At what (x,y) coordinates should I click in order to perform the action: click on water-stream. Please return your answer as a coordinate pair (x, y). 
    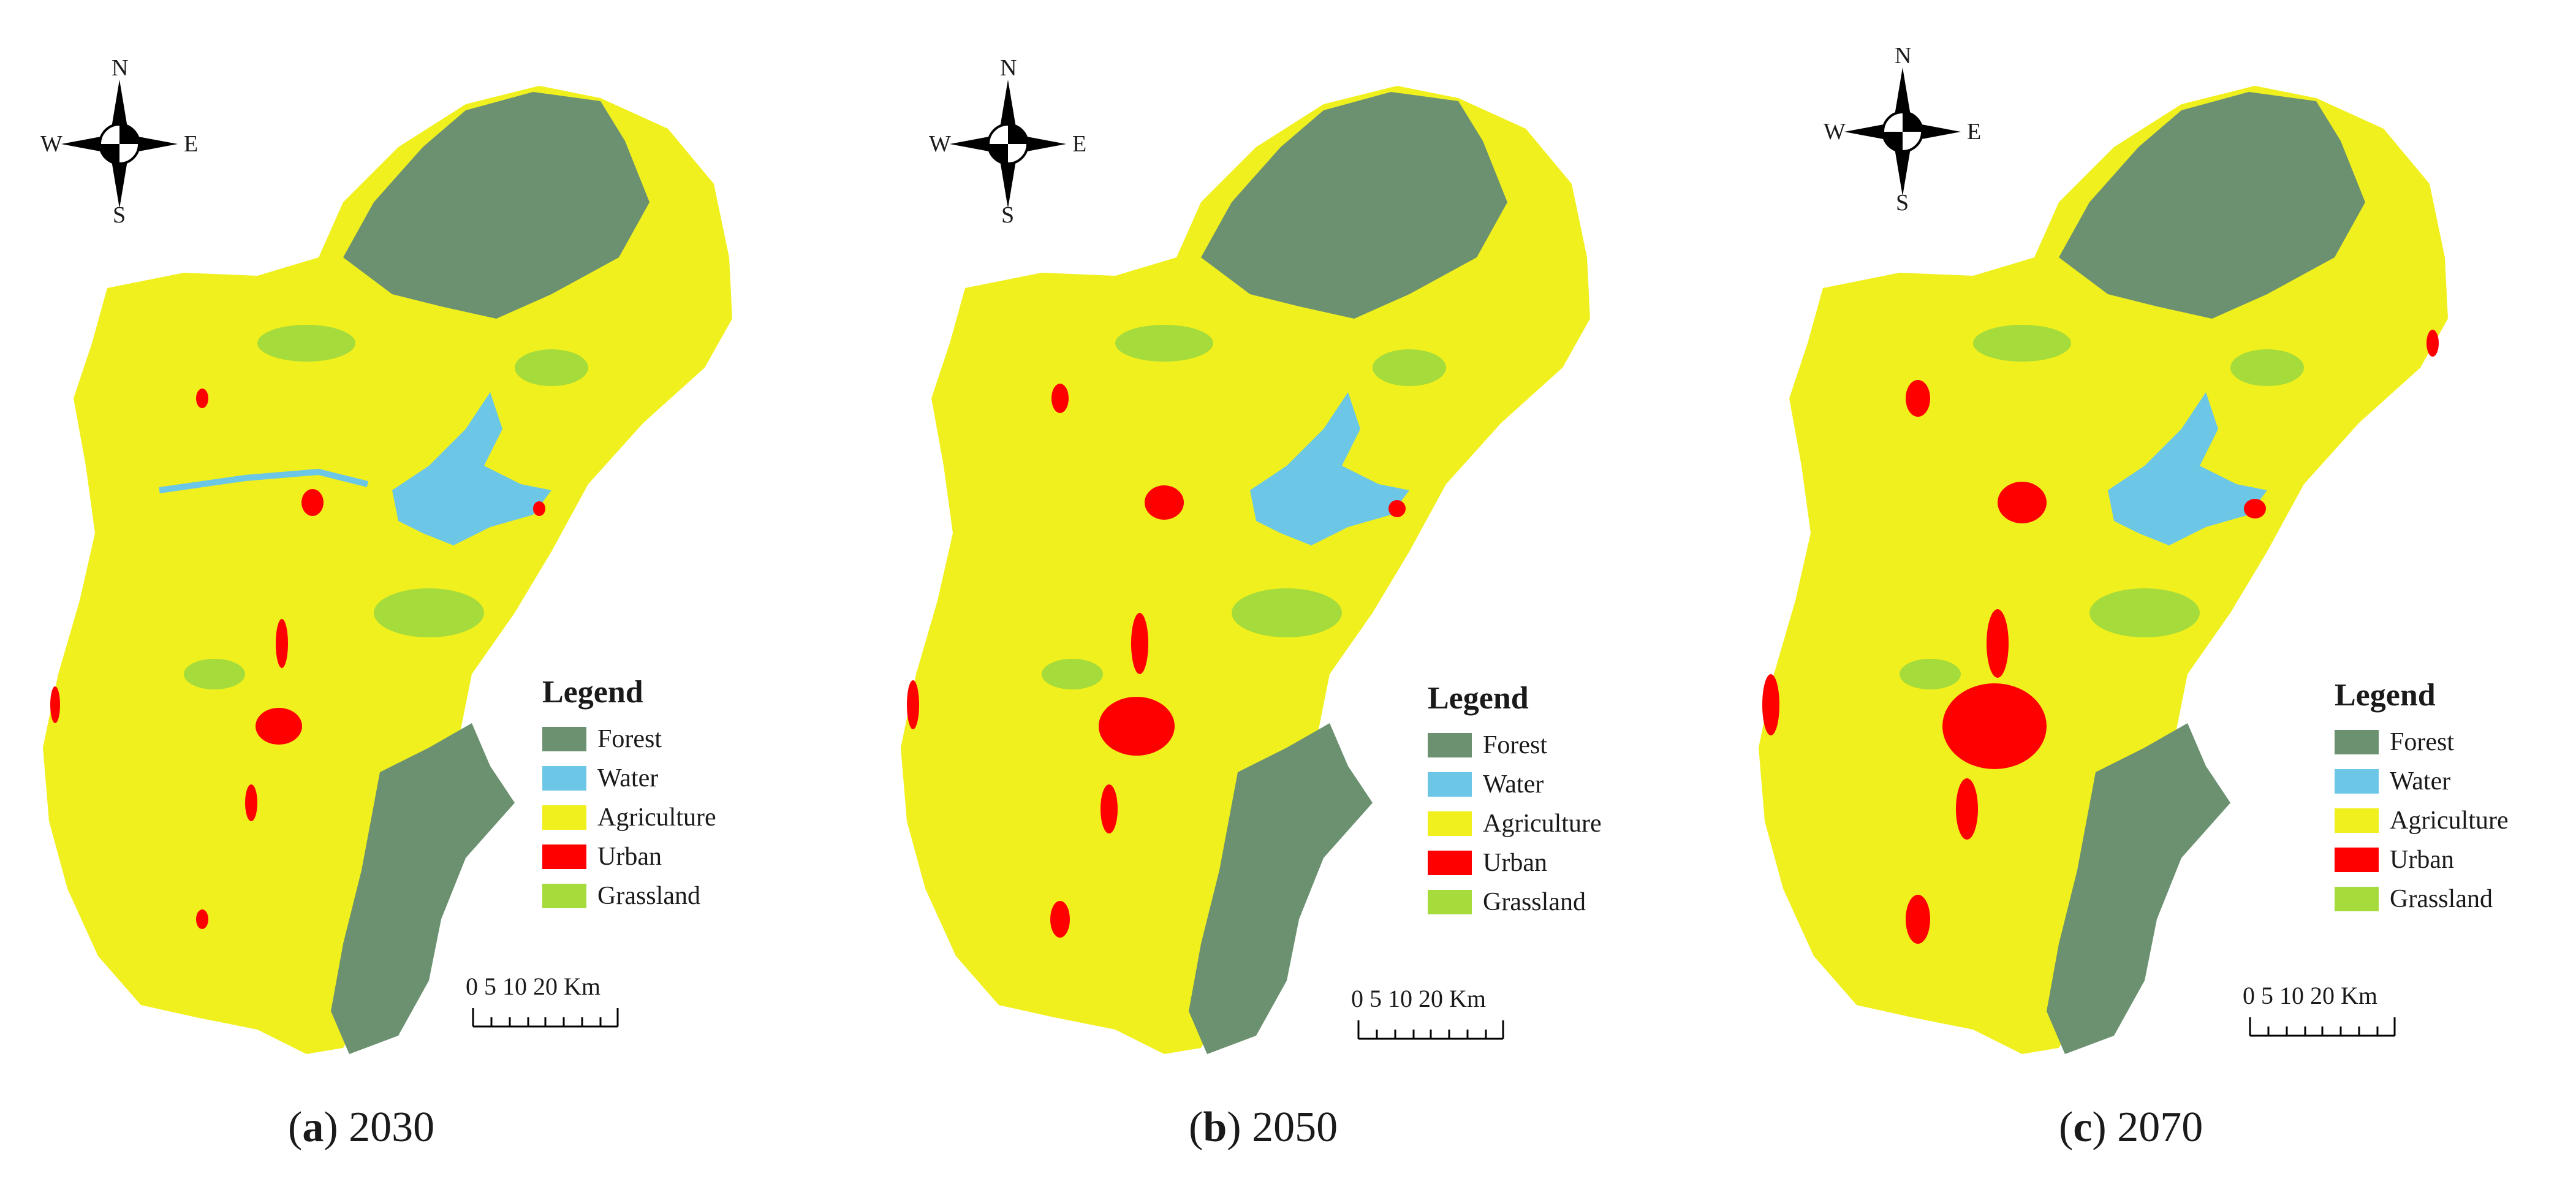
    Looking at the image, I should click on (264, 481).